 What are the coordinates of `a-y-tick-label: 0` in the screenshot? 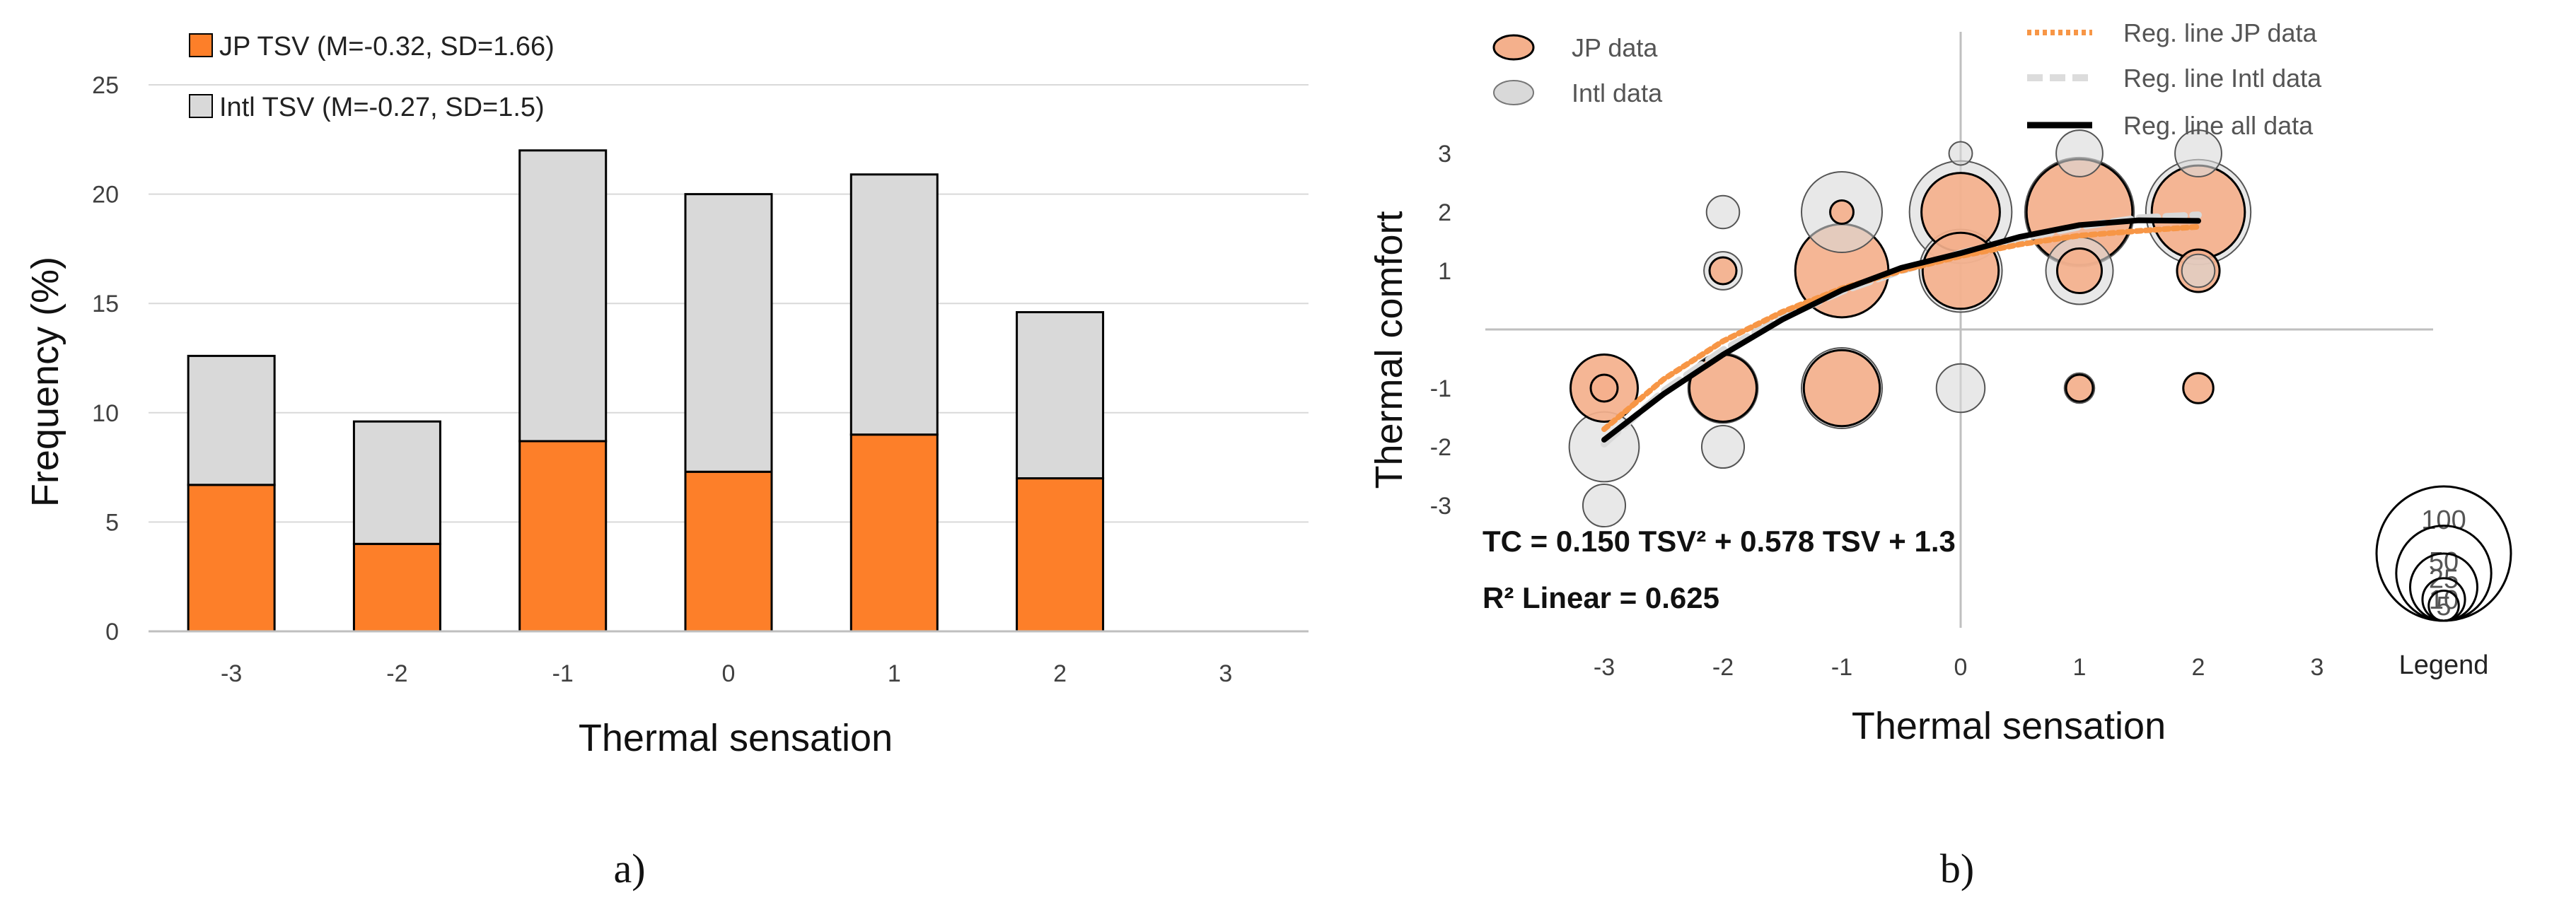 It's located at (112, 632).